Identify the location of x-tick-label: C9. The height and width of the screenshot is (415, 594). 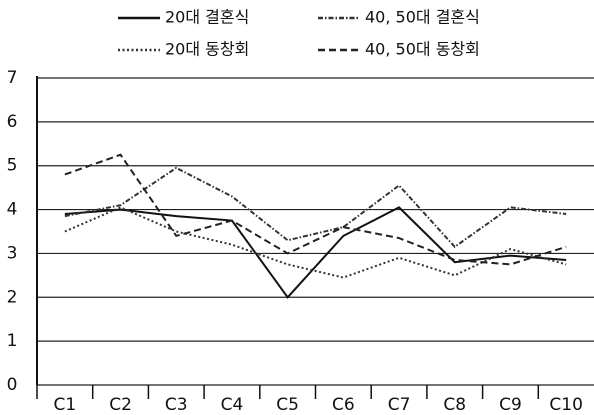
(510, 405).